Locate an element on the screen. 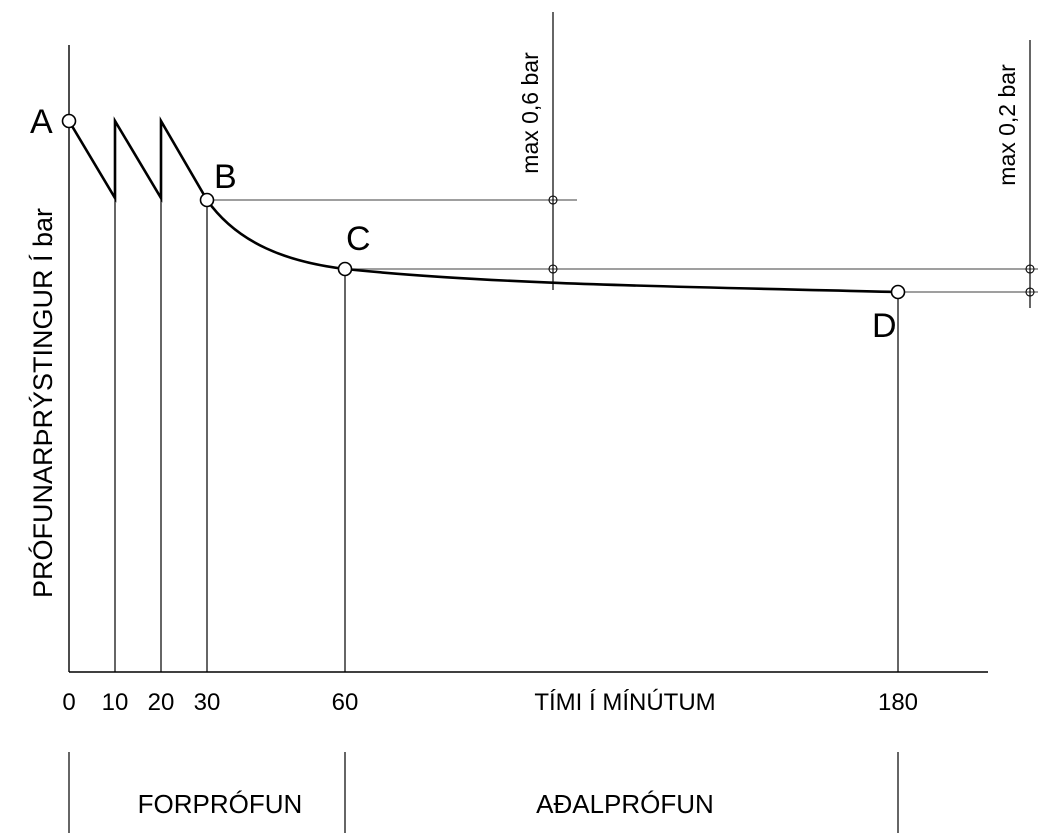 Image resolution: width=1038 pixels, height=833 pixels. x-tick-label: 10 is located at coordinates (115, 702).